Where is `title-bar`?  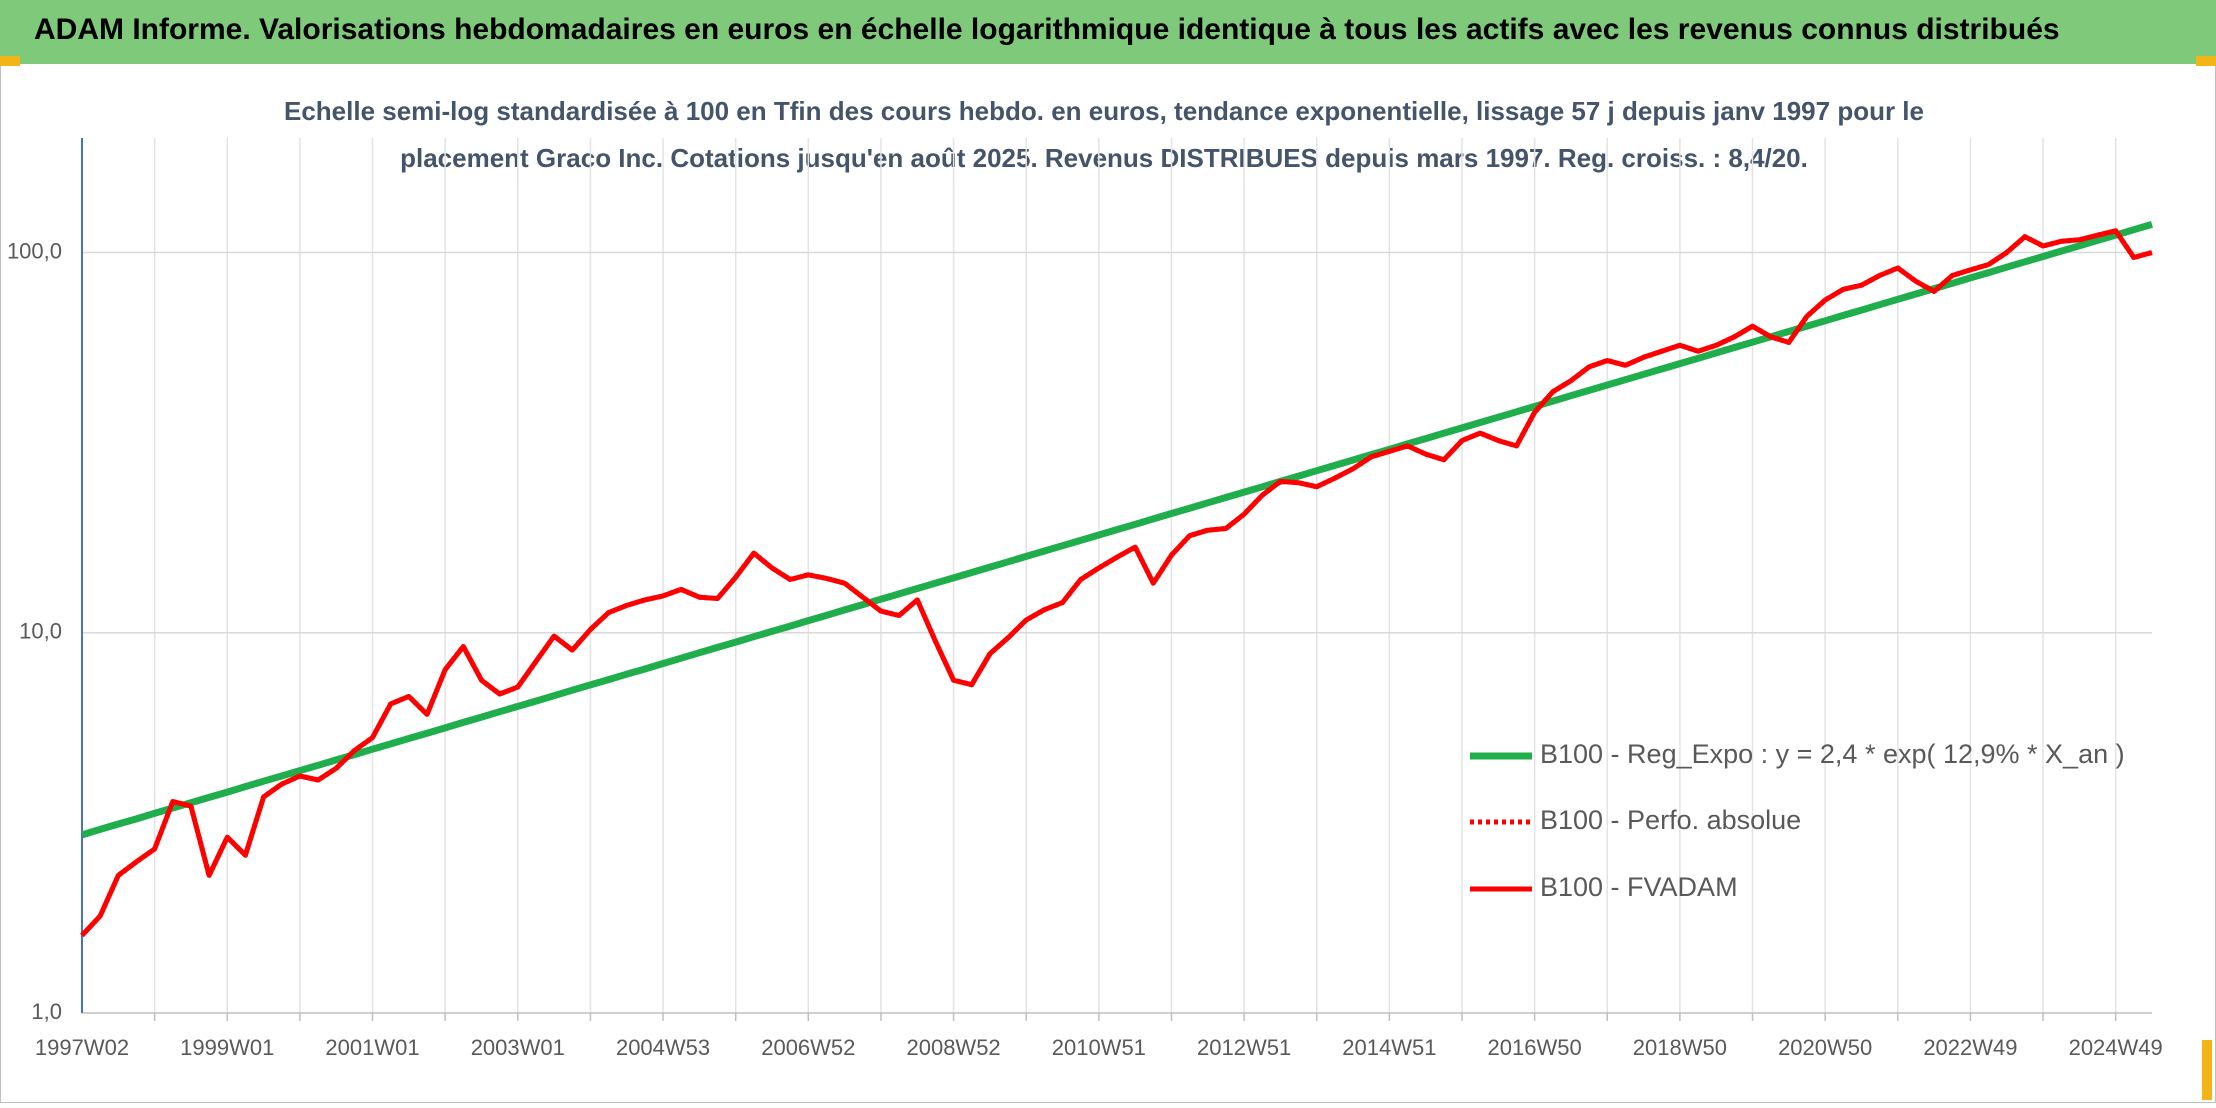 title-bar is located at coordinates (1108, 32).